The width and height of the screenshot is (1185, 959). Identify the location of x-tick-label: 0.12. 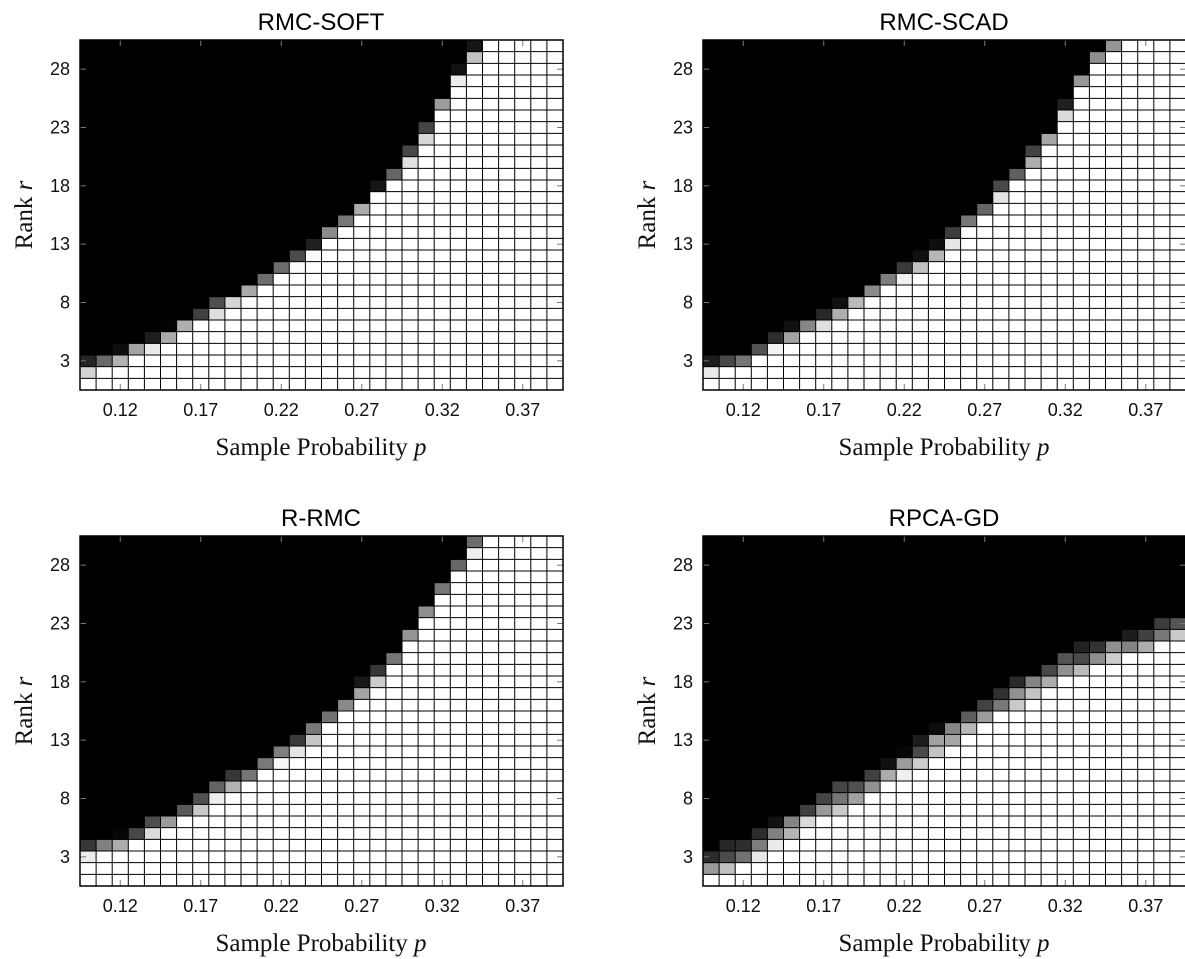
(120, 410).